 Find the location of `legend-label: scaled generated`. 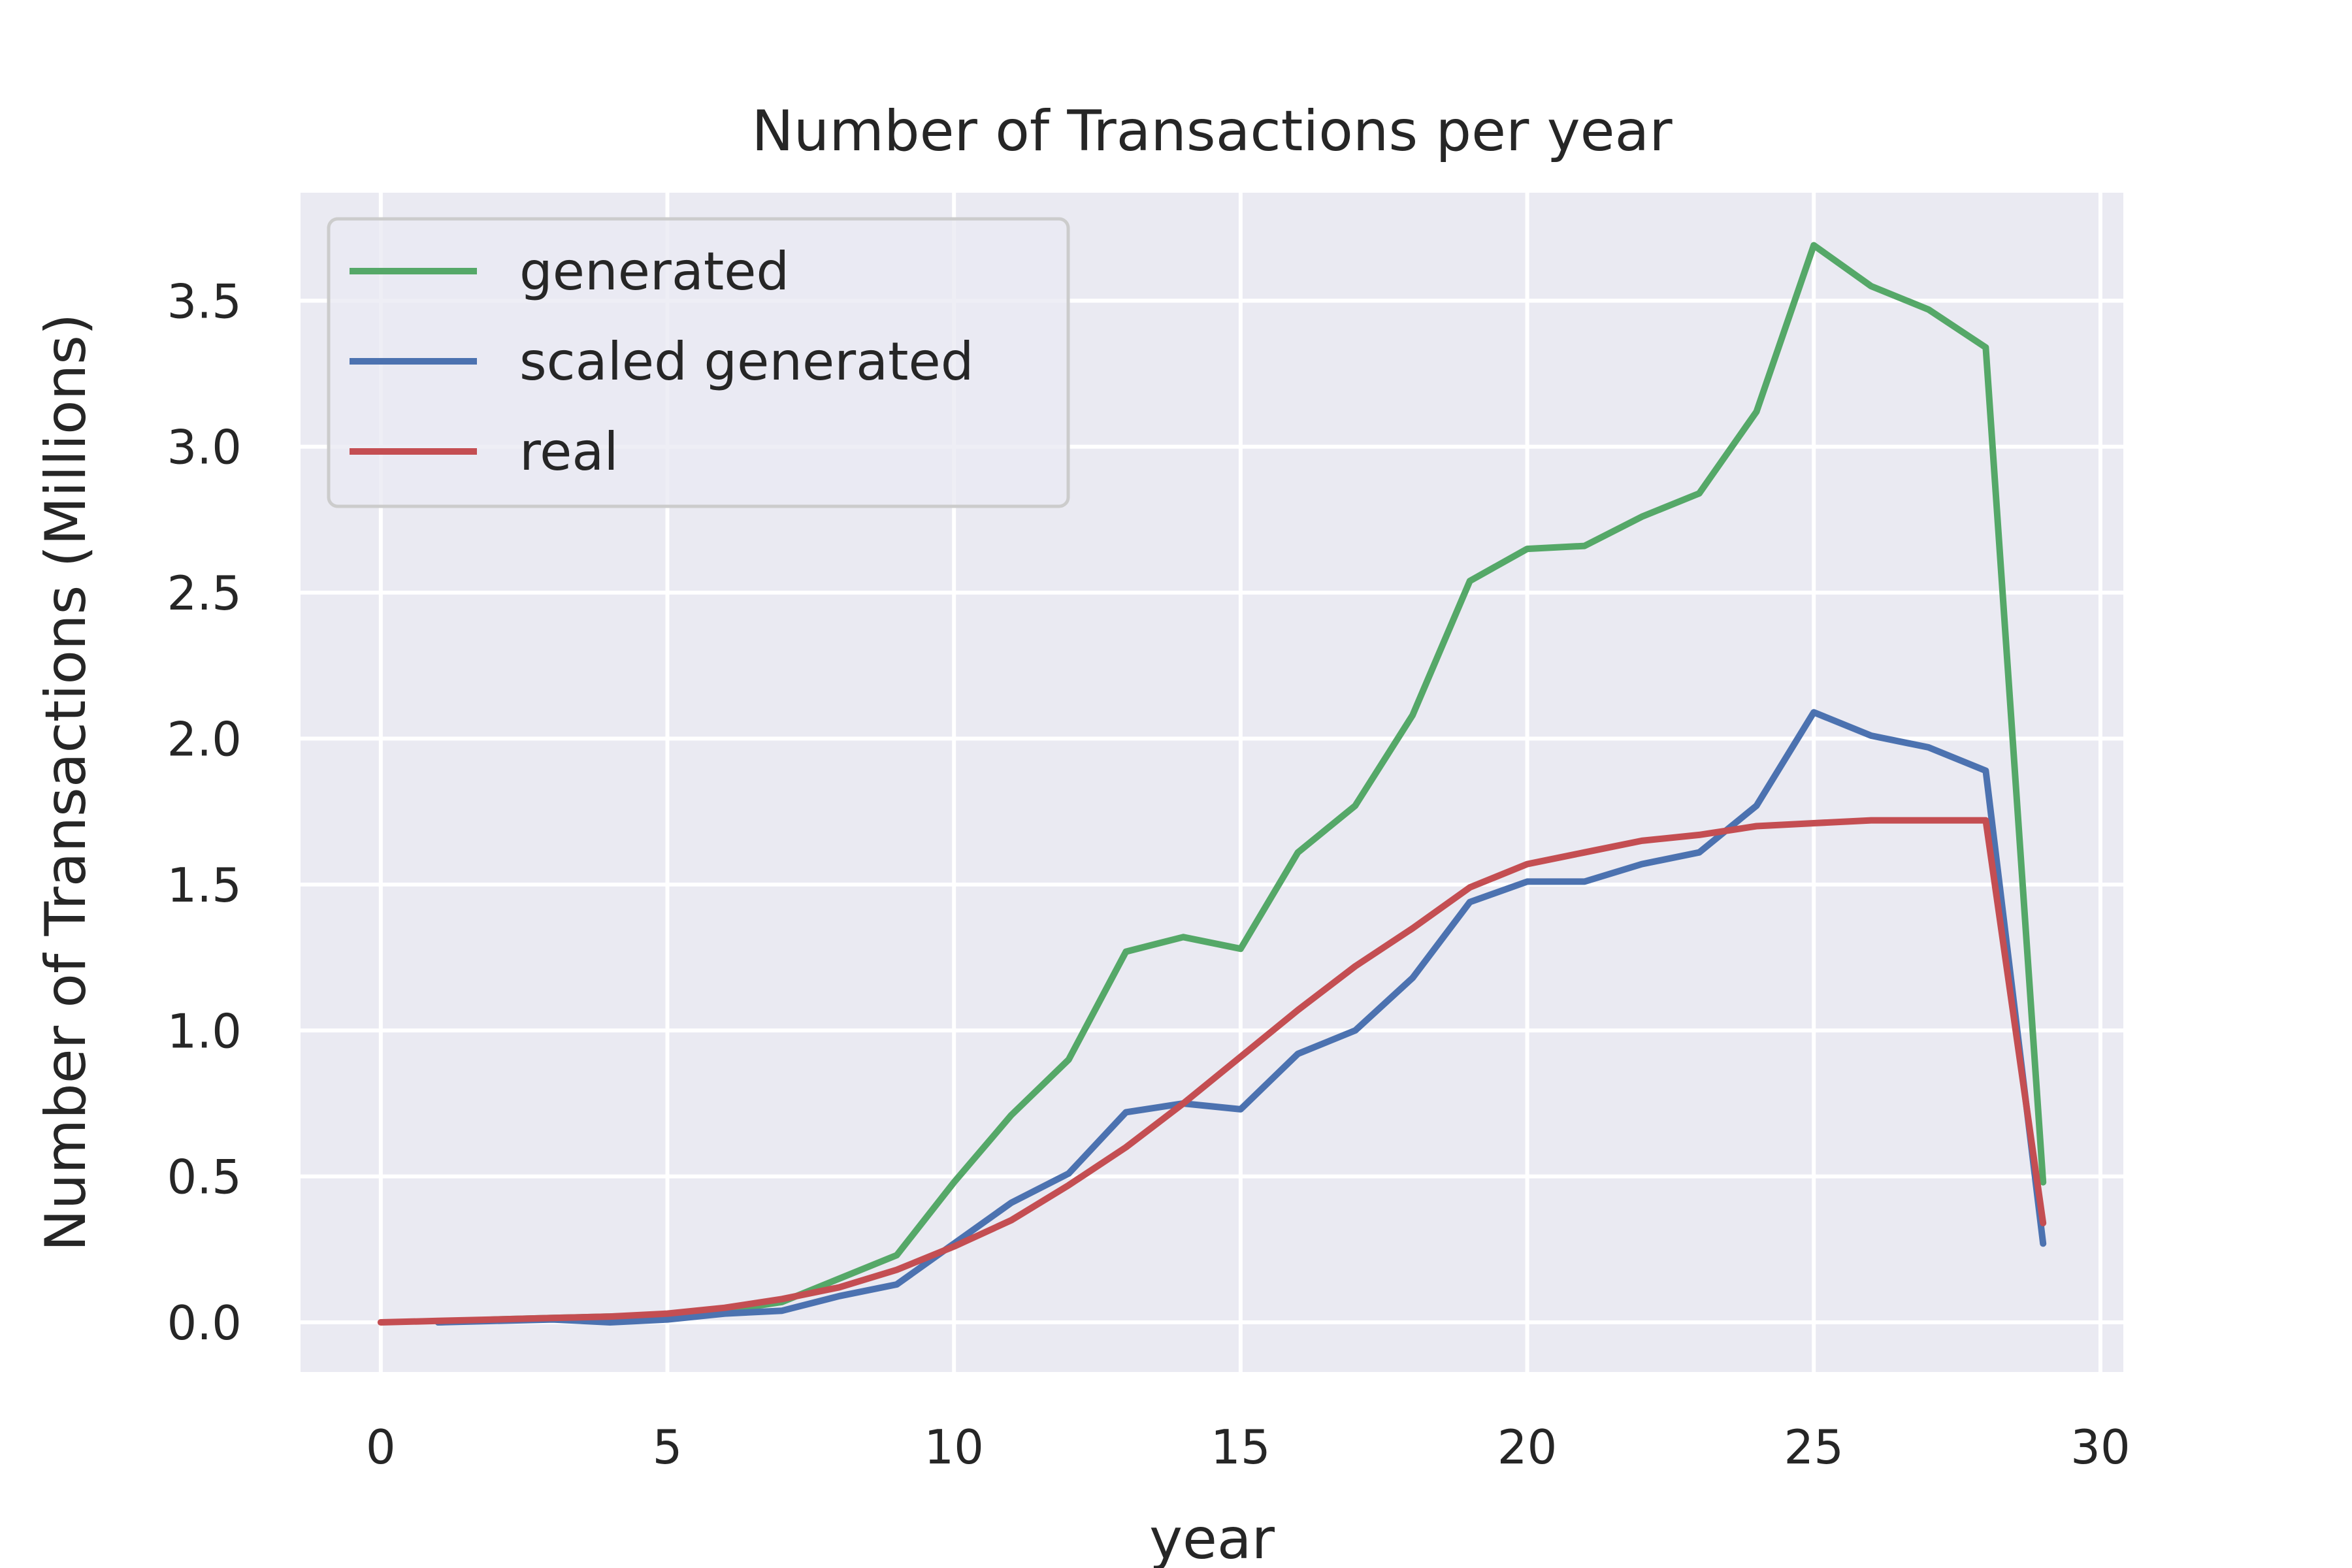

legend-label: scaled generated is located at coordinates (746, 361).